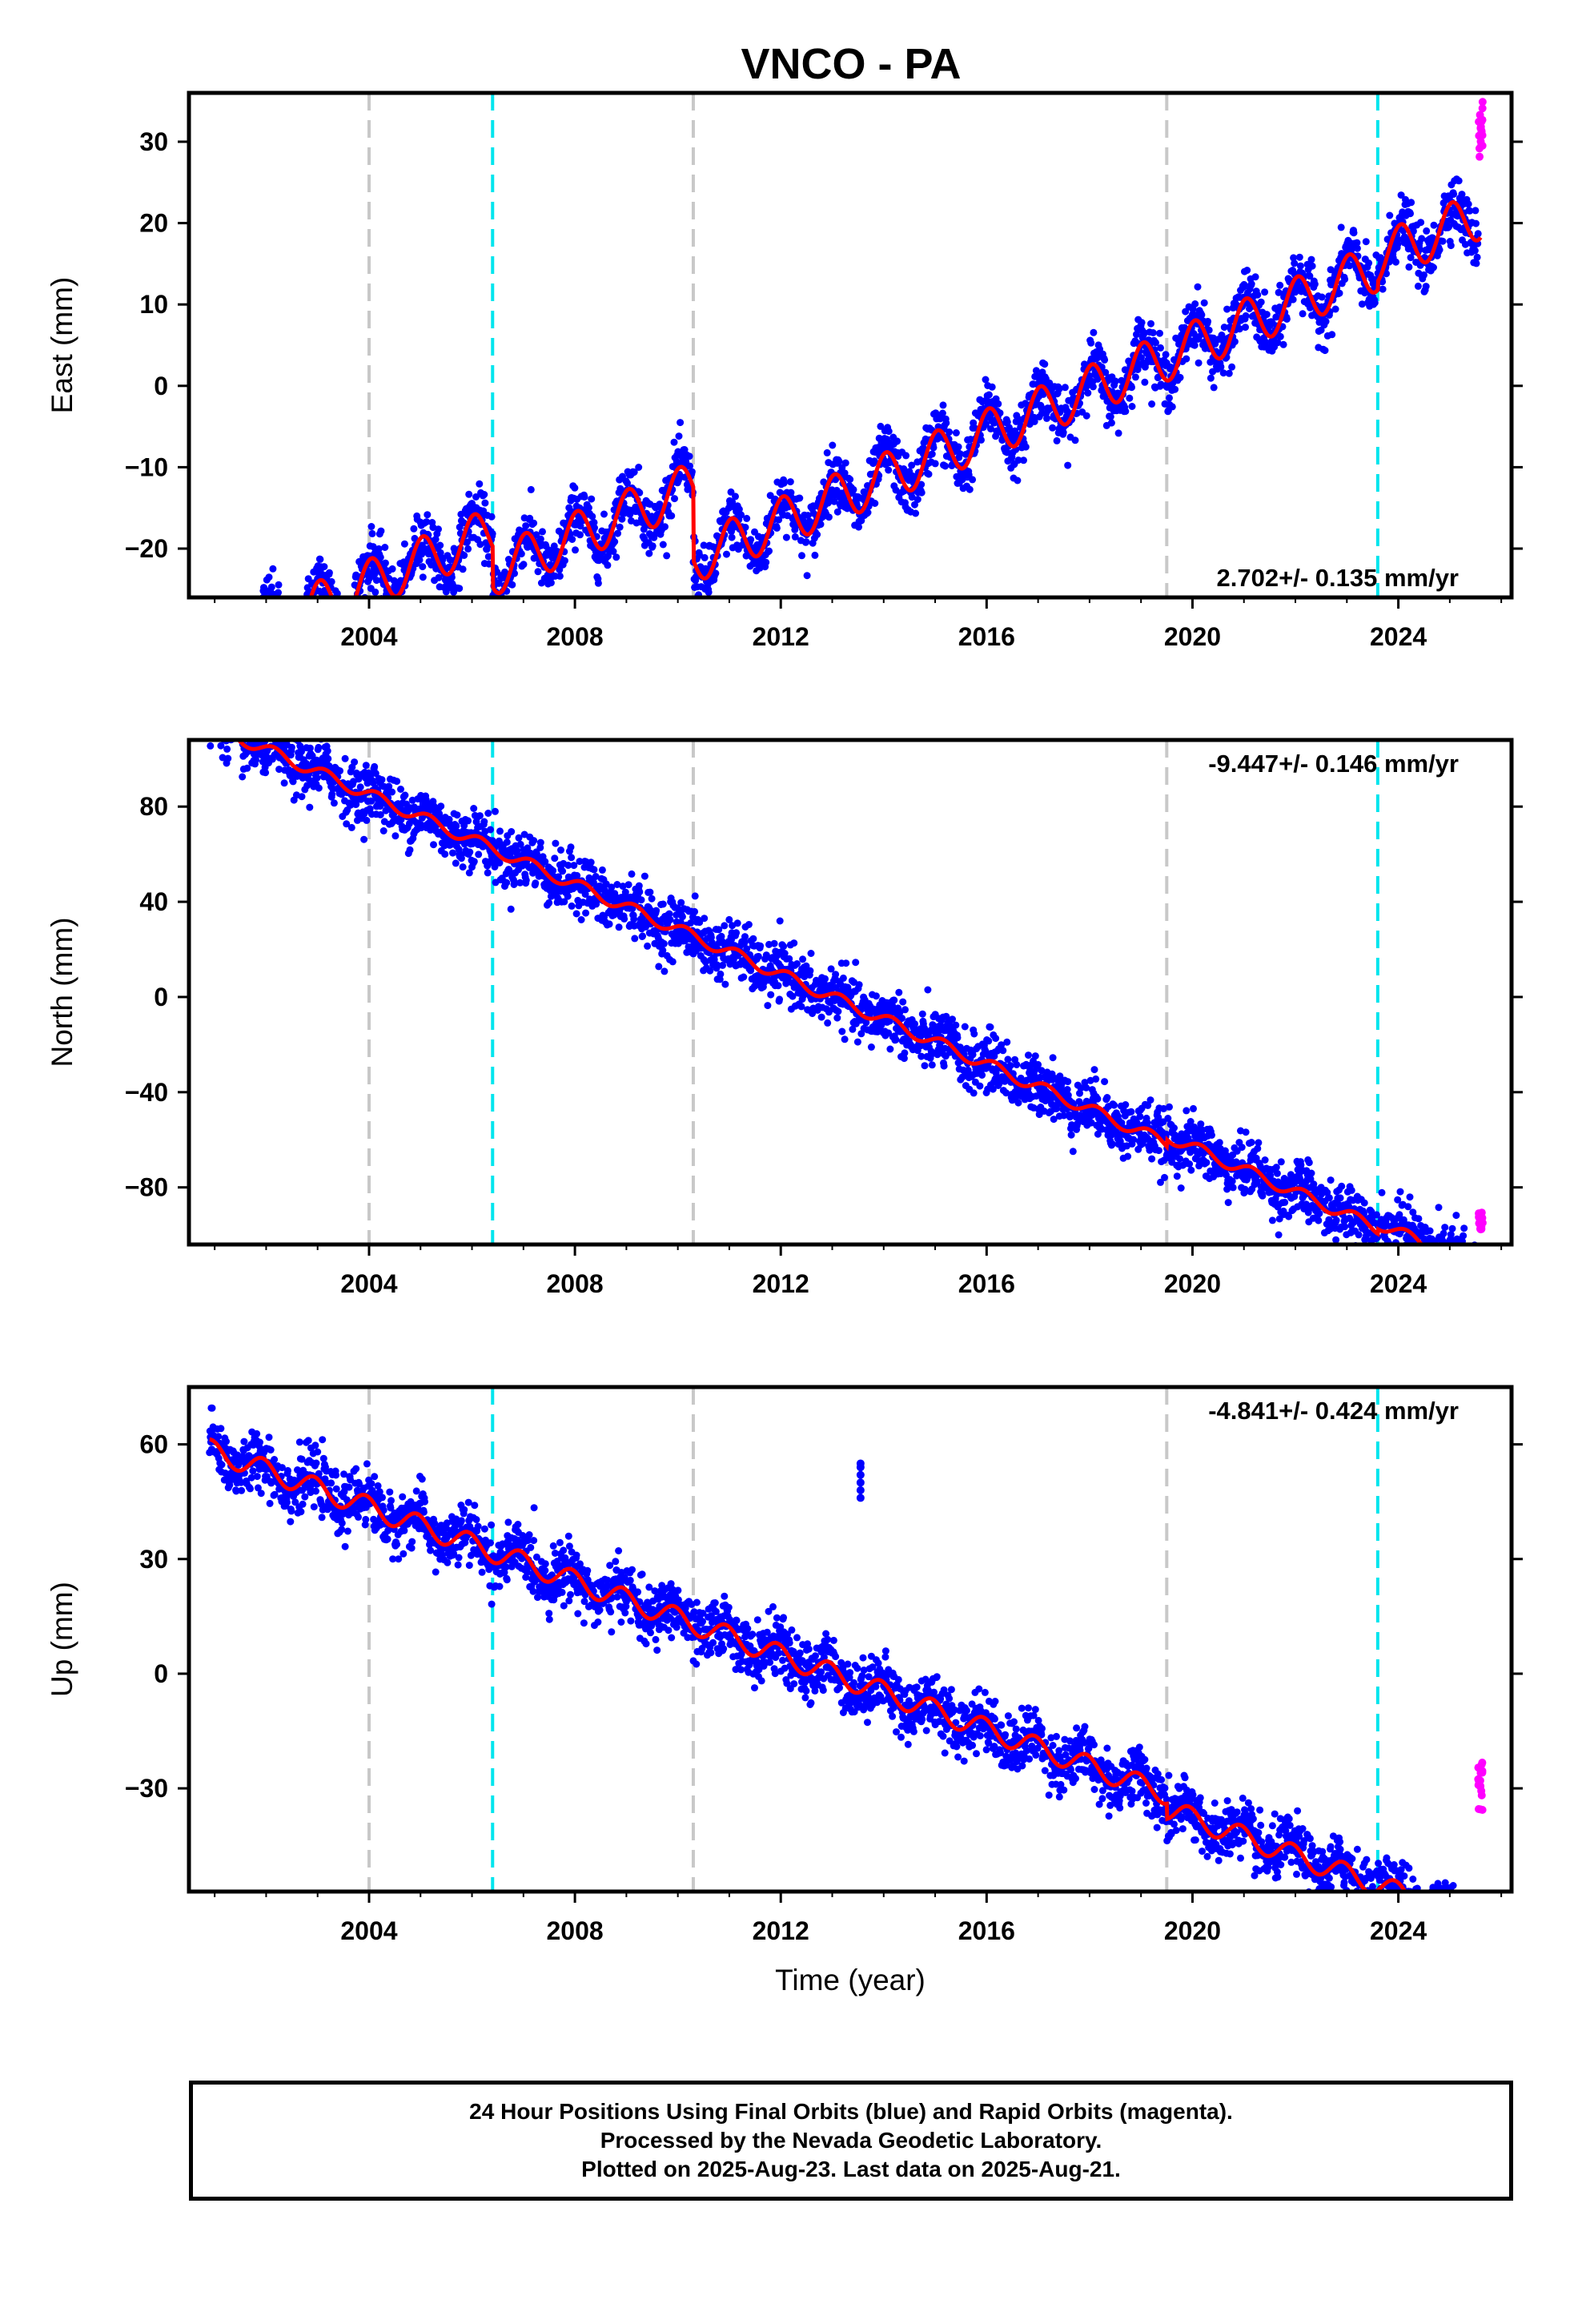  What do you see at coordinates (896, 398) in the screenshot?
I see `model-fit-line` at bounding box center [896, 398].